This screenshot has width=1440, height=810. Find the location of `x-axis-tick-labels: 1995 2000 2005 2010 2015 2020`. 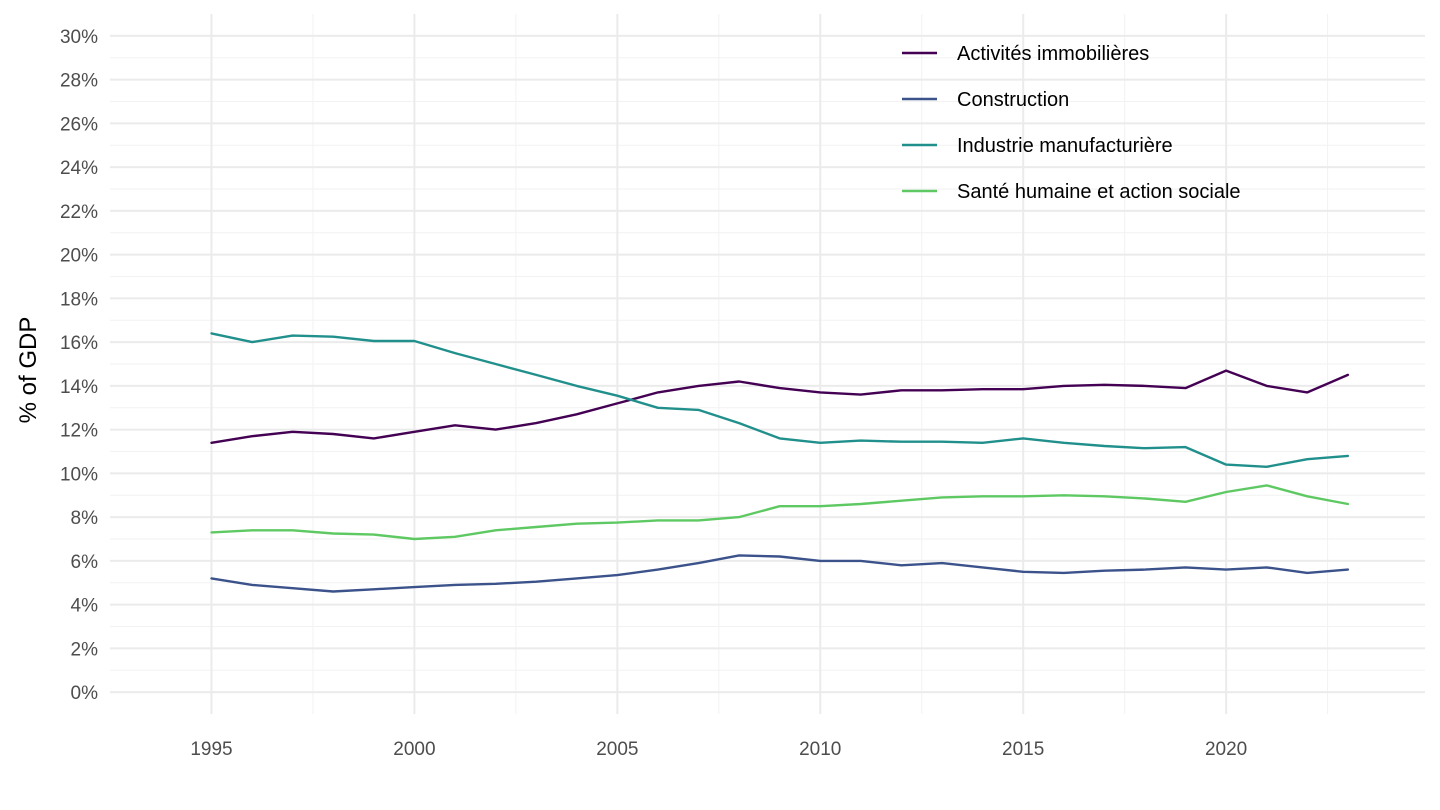

x-axis-tick-labels: 1995 2000 2005 2010 2015 2020 is located at coordinates (718, 749).